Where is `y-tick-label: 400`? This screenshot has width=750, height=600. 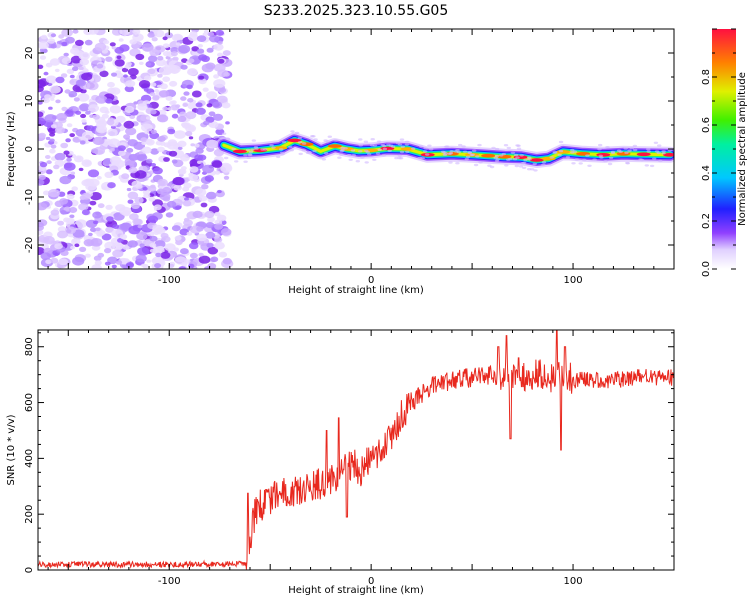
y-tick-label: 400 is located at coordinates (29, 458).